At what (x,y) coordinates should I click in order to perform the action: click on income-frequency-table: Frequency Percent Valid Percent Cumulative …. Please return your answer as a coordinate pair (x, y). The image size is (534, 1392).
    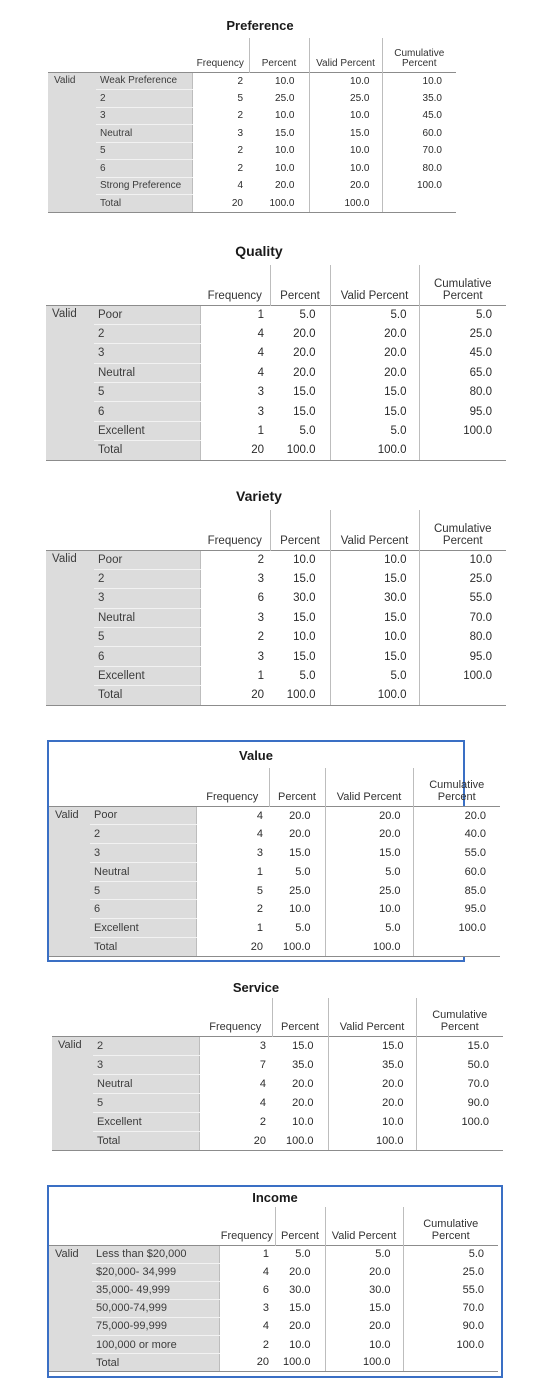
    Looking at the image, I should click on (273, 1290).